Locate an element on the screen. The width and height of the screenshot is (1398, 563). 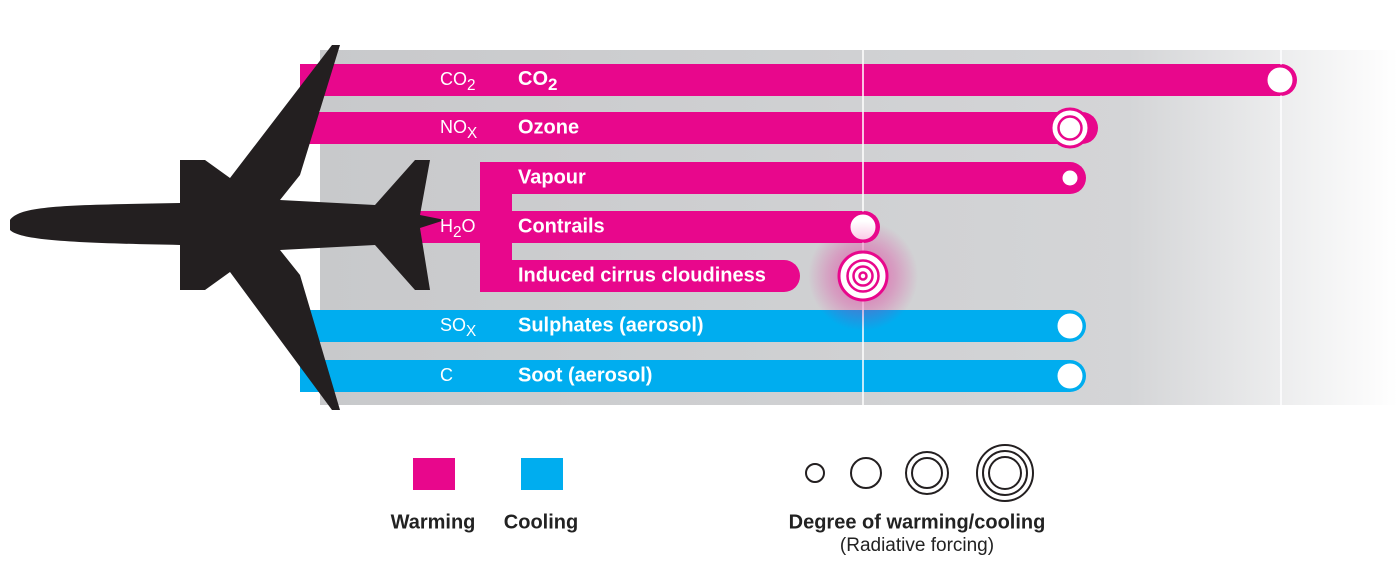
formula-base: C is located at coordinates (446, 375).